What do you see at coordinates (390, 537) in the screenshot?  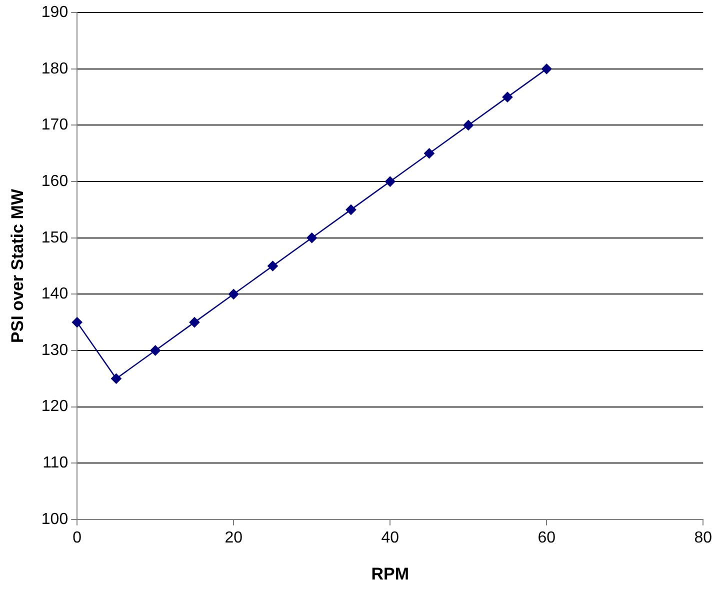 I see `x-tick-label: 40` at bounding box center [390, 537].